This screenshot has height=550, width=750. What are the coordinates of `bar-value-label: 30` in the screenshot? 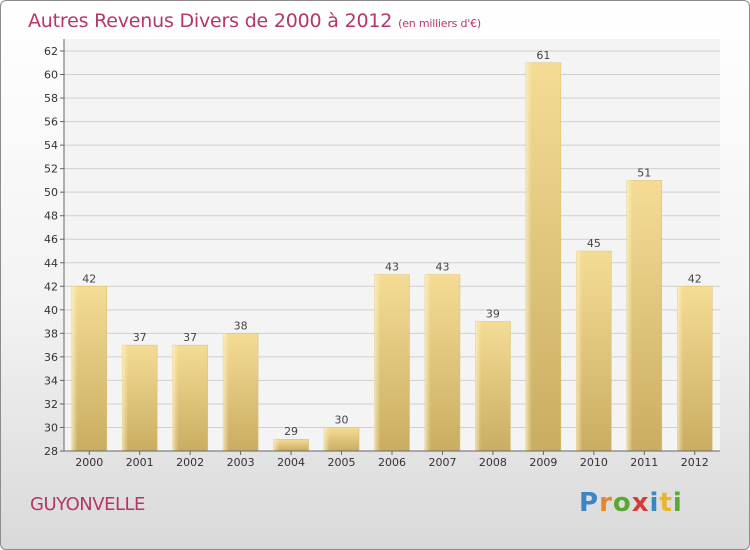 It's located at (342, 419).